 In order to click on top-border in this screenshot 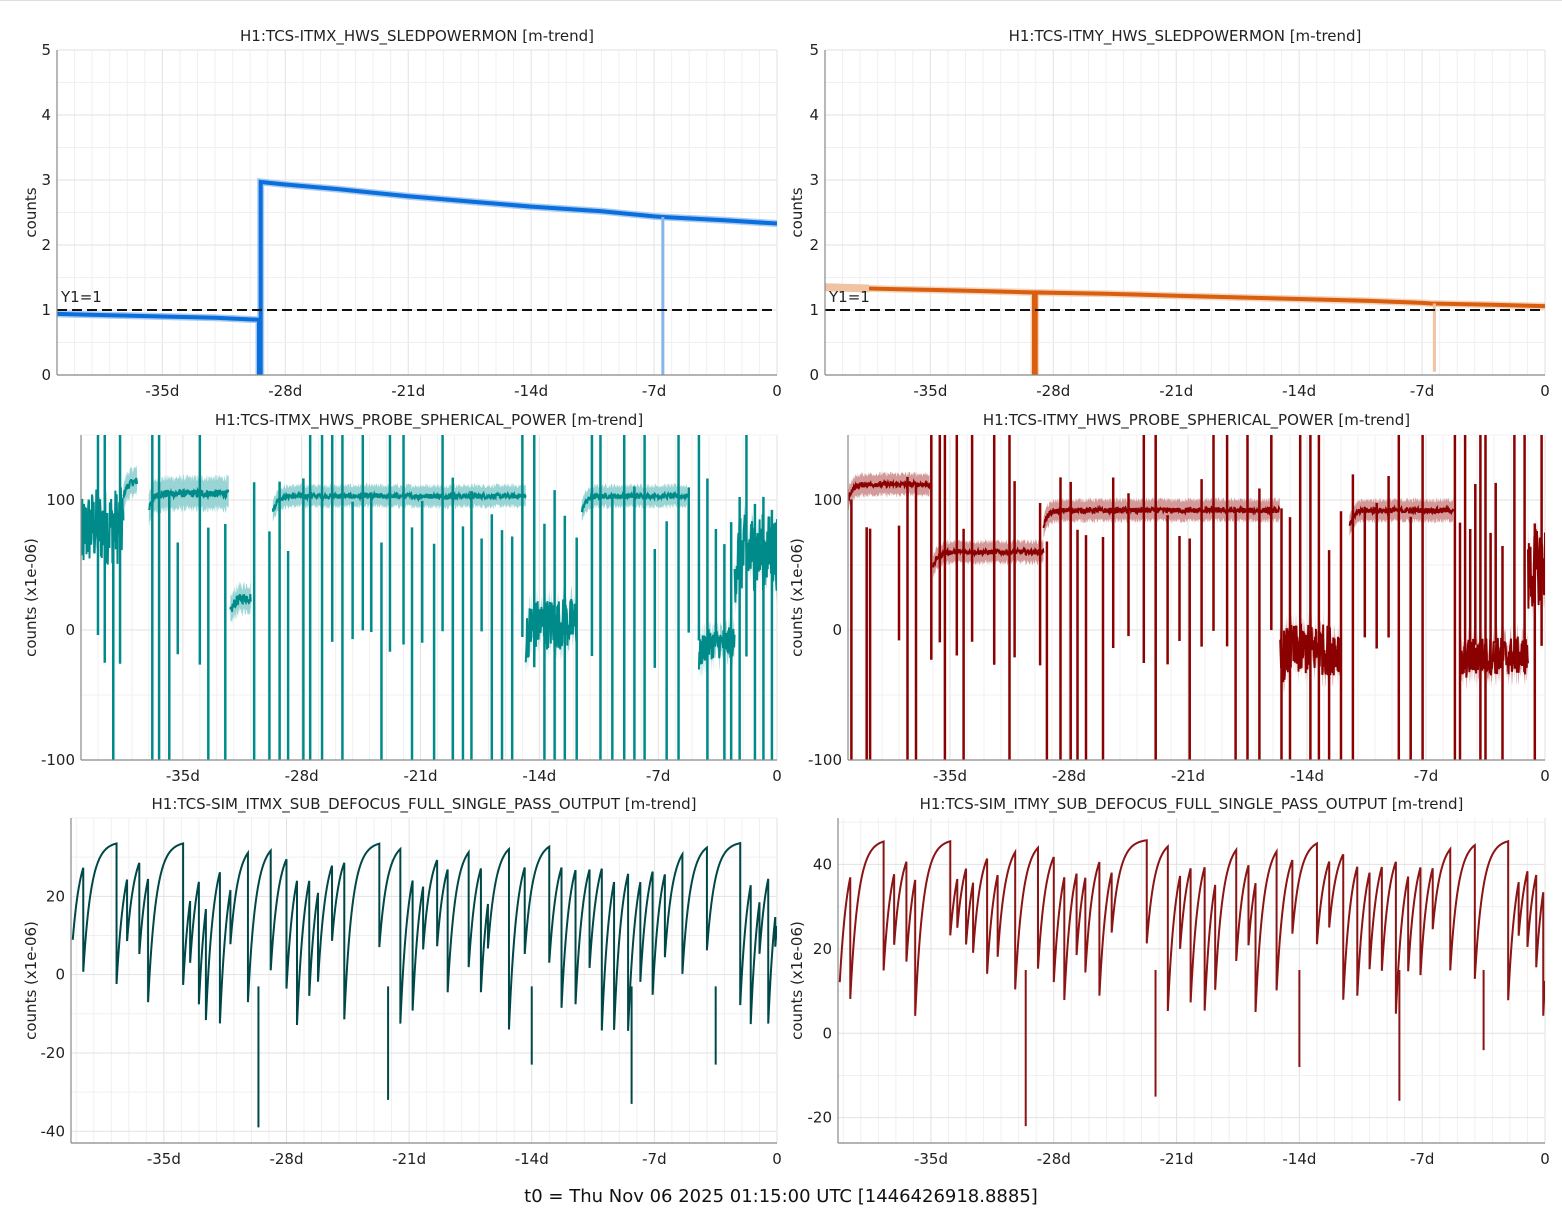, I will do `click(781, 0)`.